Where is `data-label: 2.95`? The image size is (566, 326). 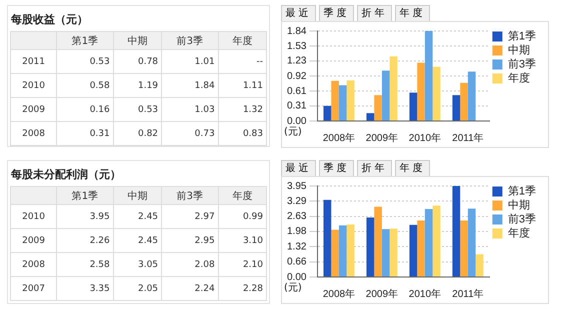 data-label: 2.95 is located at coordinates (190, 240).